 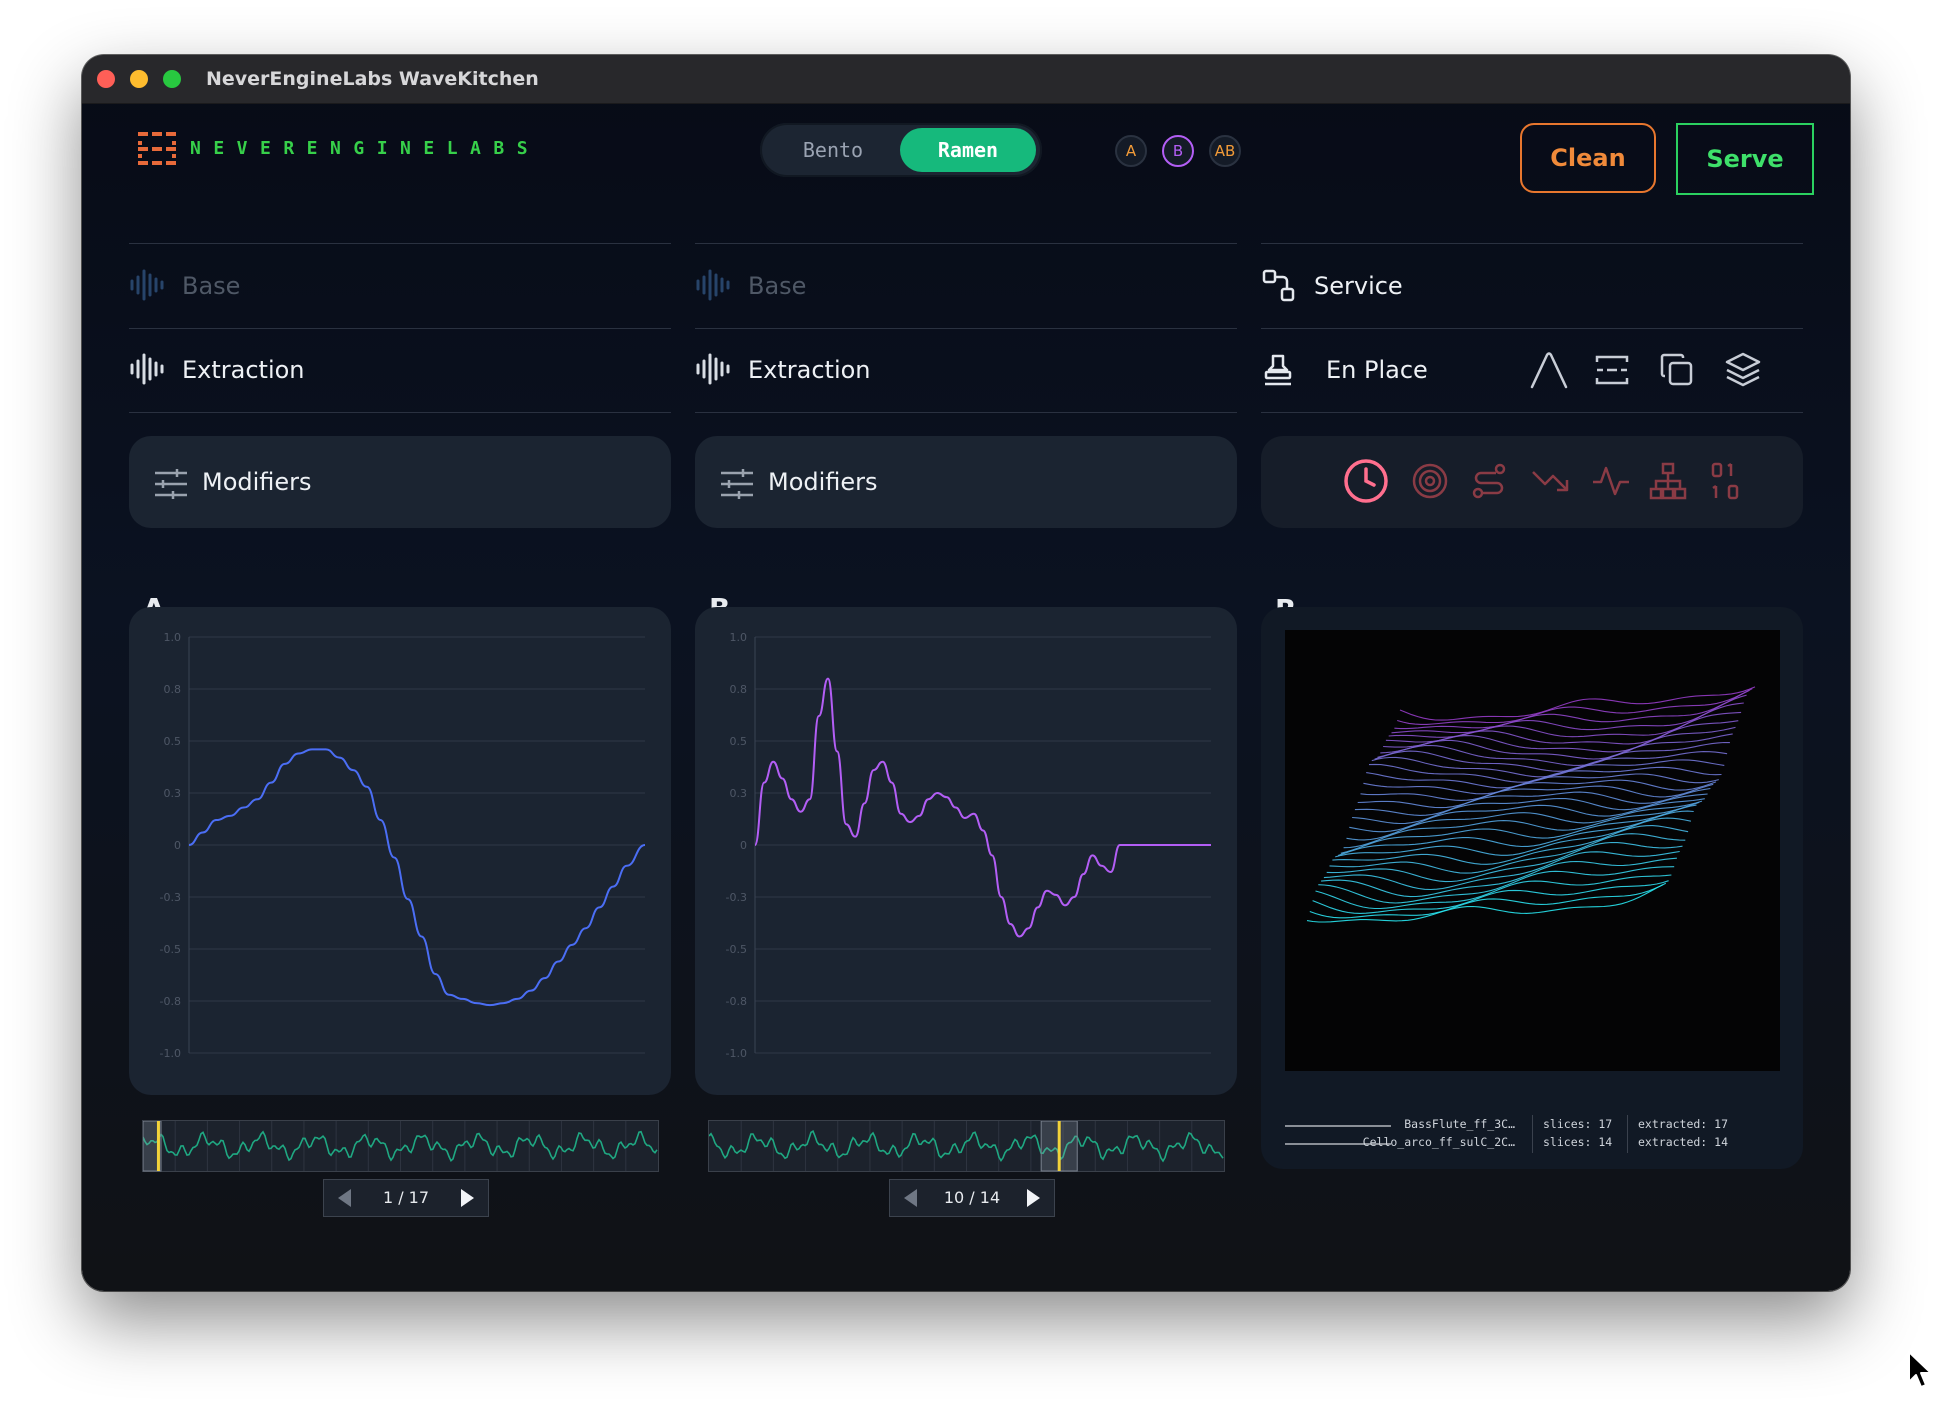 What do you see at coordinates (172, 79) in the screenshot?
I see `zoom-window-button` at bounding box center [172, 79].